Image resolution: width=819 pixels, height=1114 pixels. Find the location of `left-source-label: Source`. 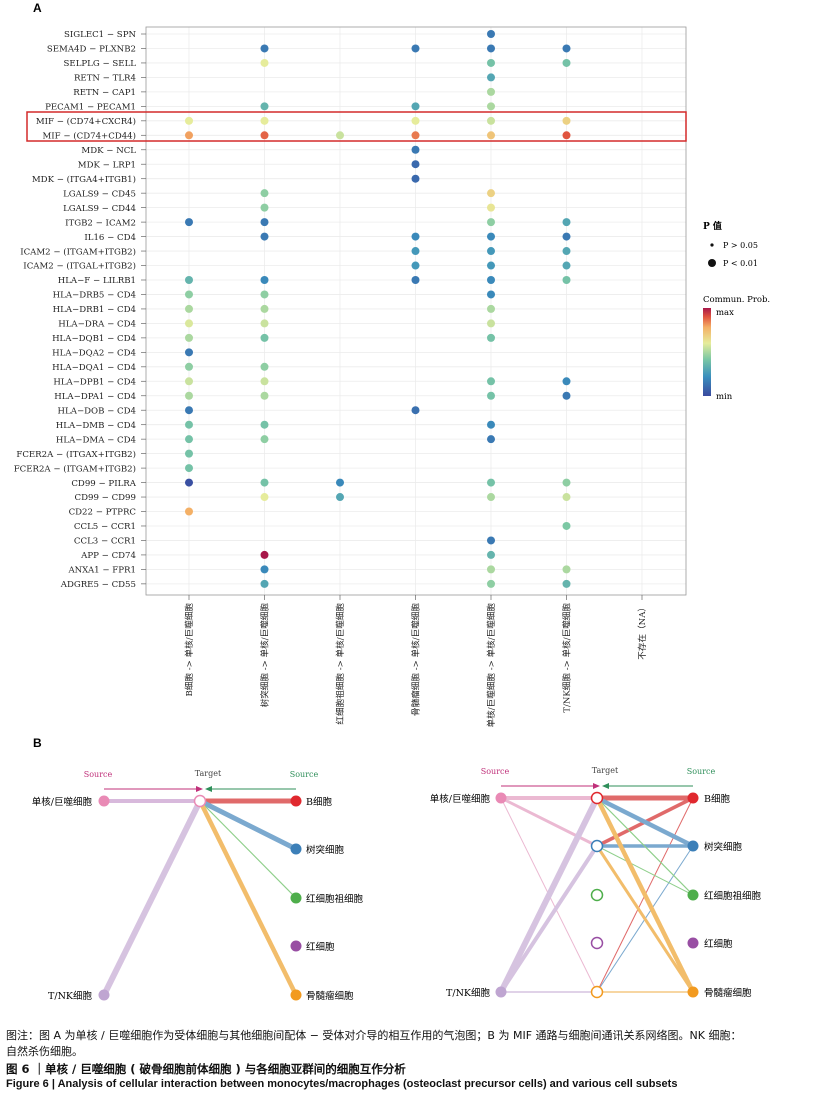

left-source-label: Source is located at coordinates (98, 774).